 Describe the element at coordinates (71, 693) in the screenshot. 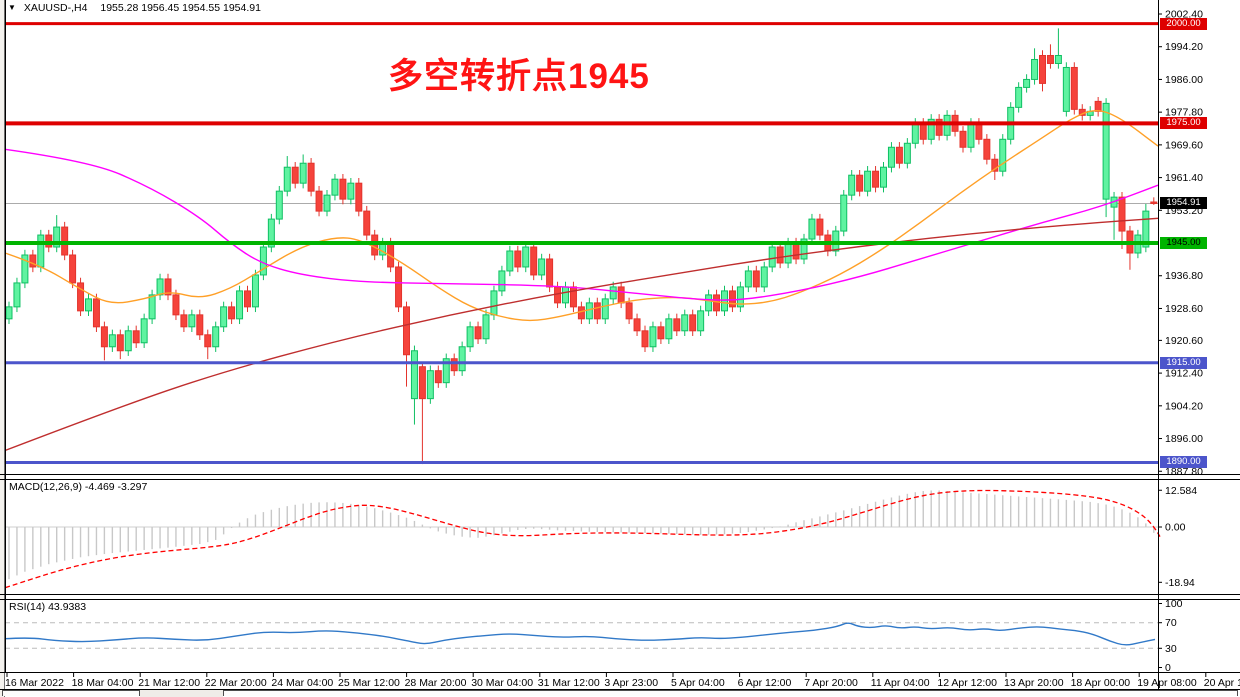

I see `scrollbar-track-left` at that location.